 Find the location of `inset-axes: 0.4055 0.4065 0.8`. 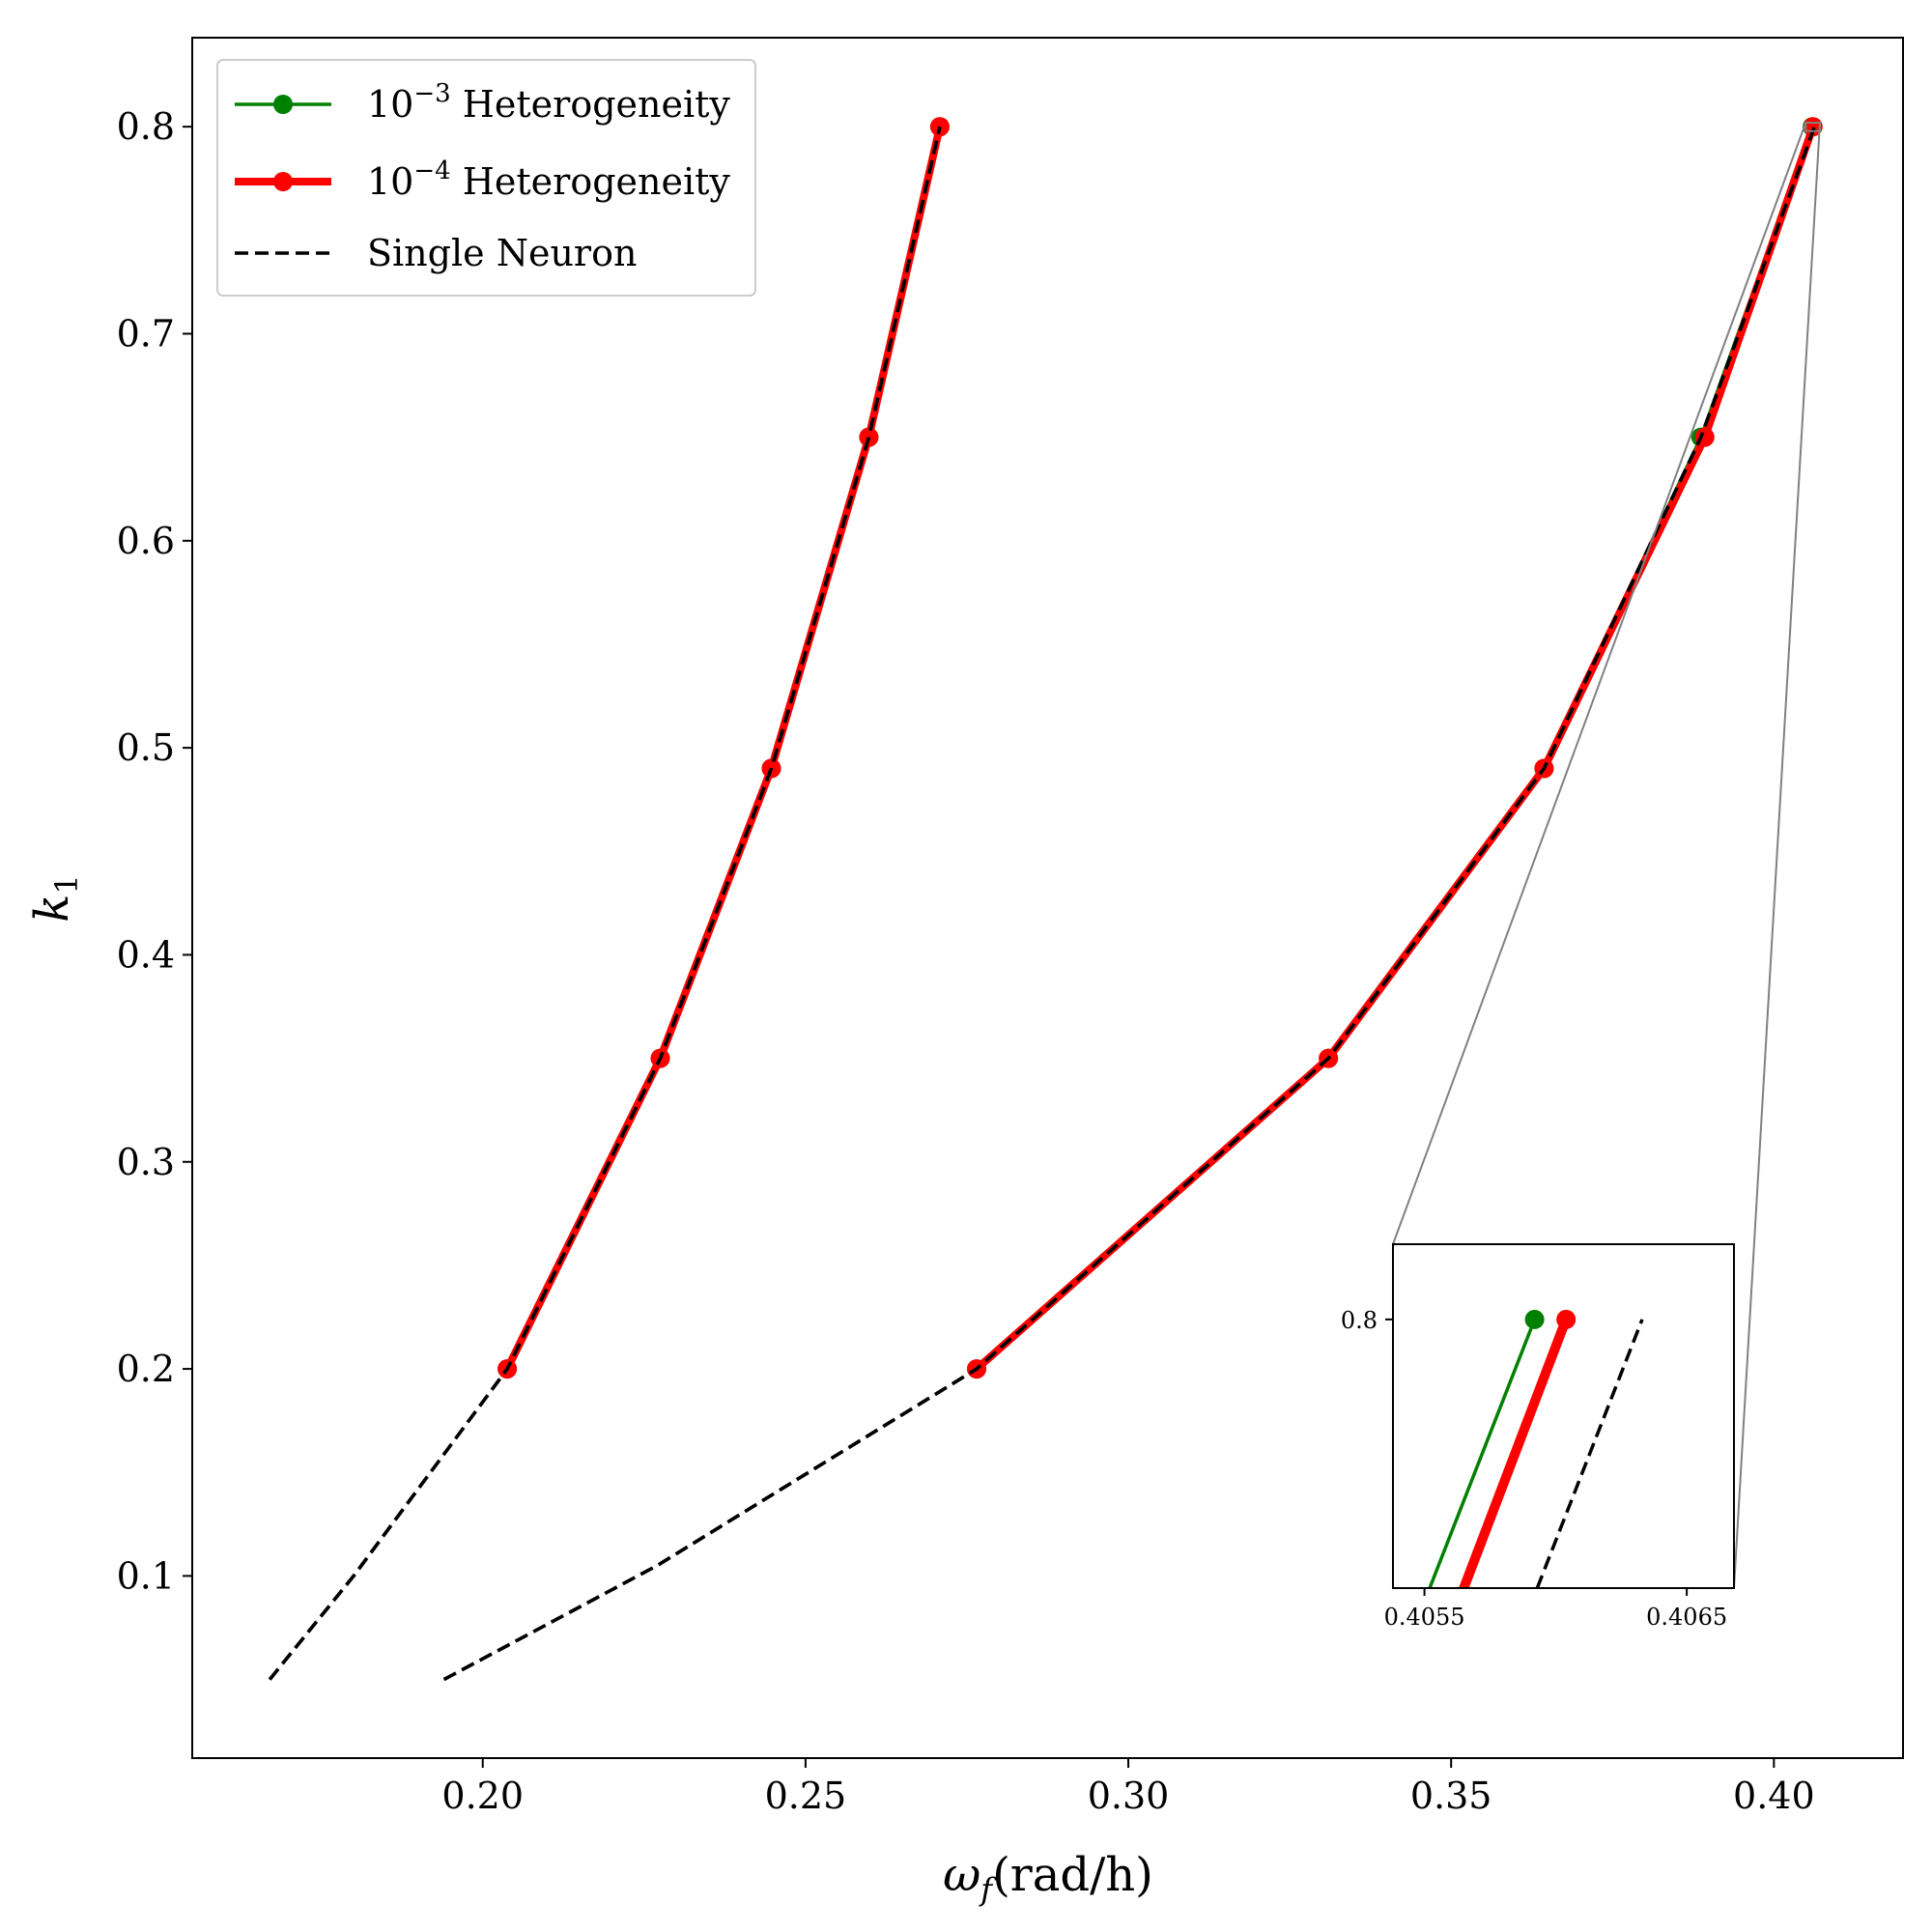

inset-axes: 0.4055 0.4065 0.8 is located at coordinates (1534, 1469).